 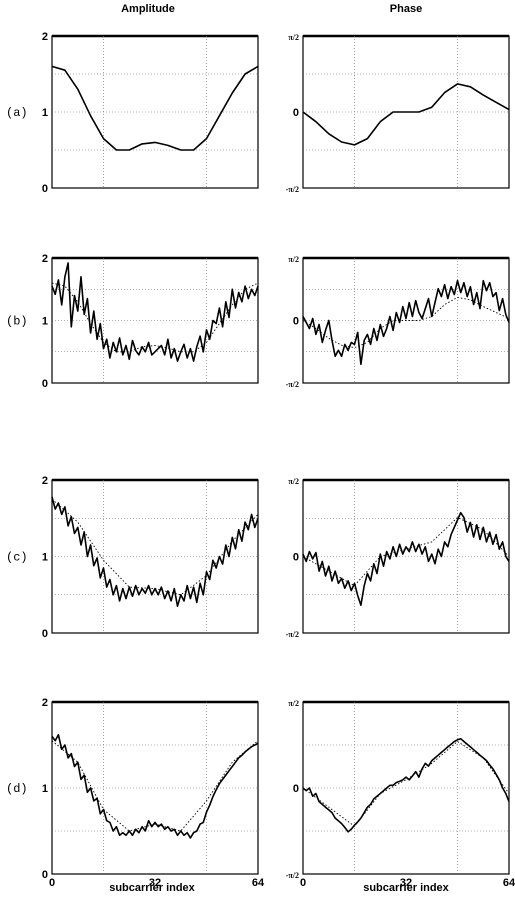 What do you see at coordinates (17, 558) in the screenshot?
I see `row-label: (c)` at bounding box center [17, 558].